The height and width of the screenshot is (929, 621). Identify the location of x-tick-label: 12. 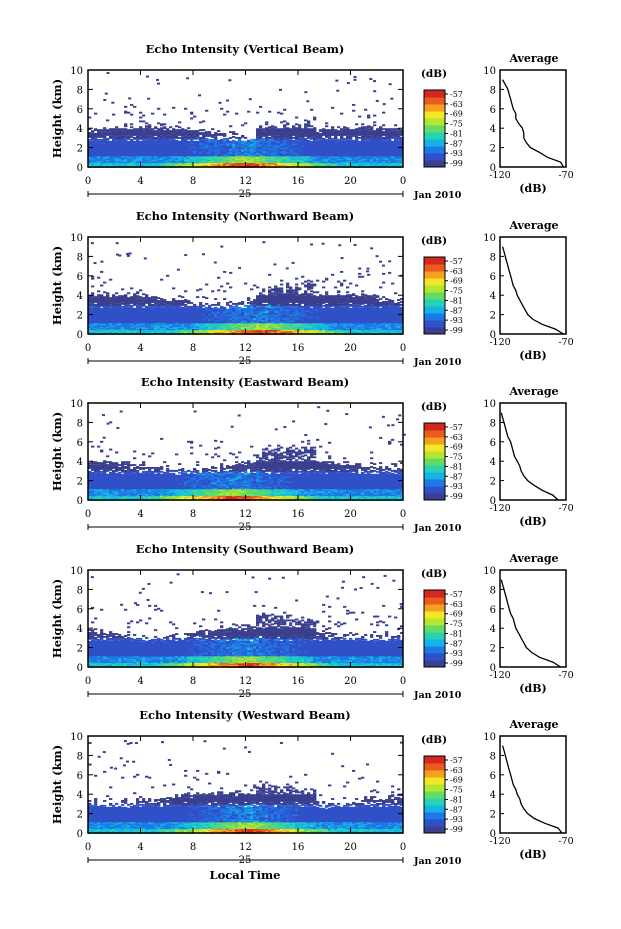
(245, 514).